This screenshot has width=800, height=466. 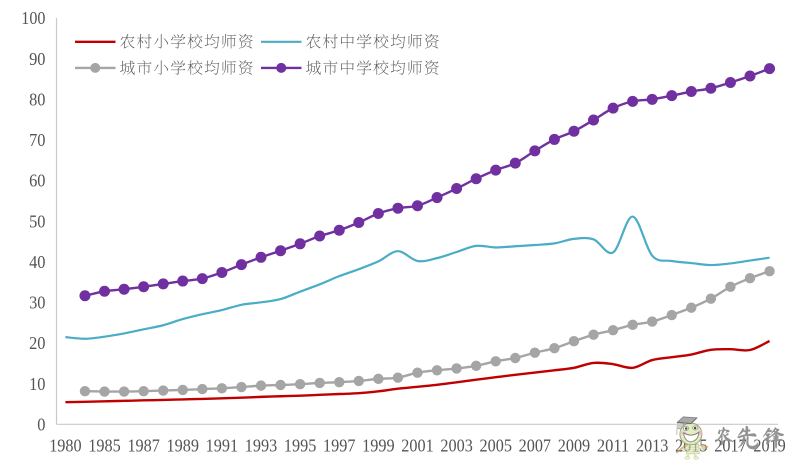 I want to click on svg-text: 2011, so click(x=613, y=446).